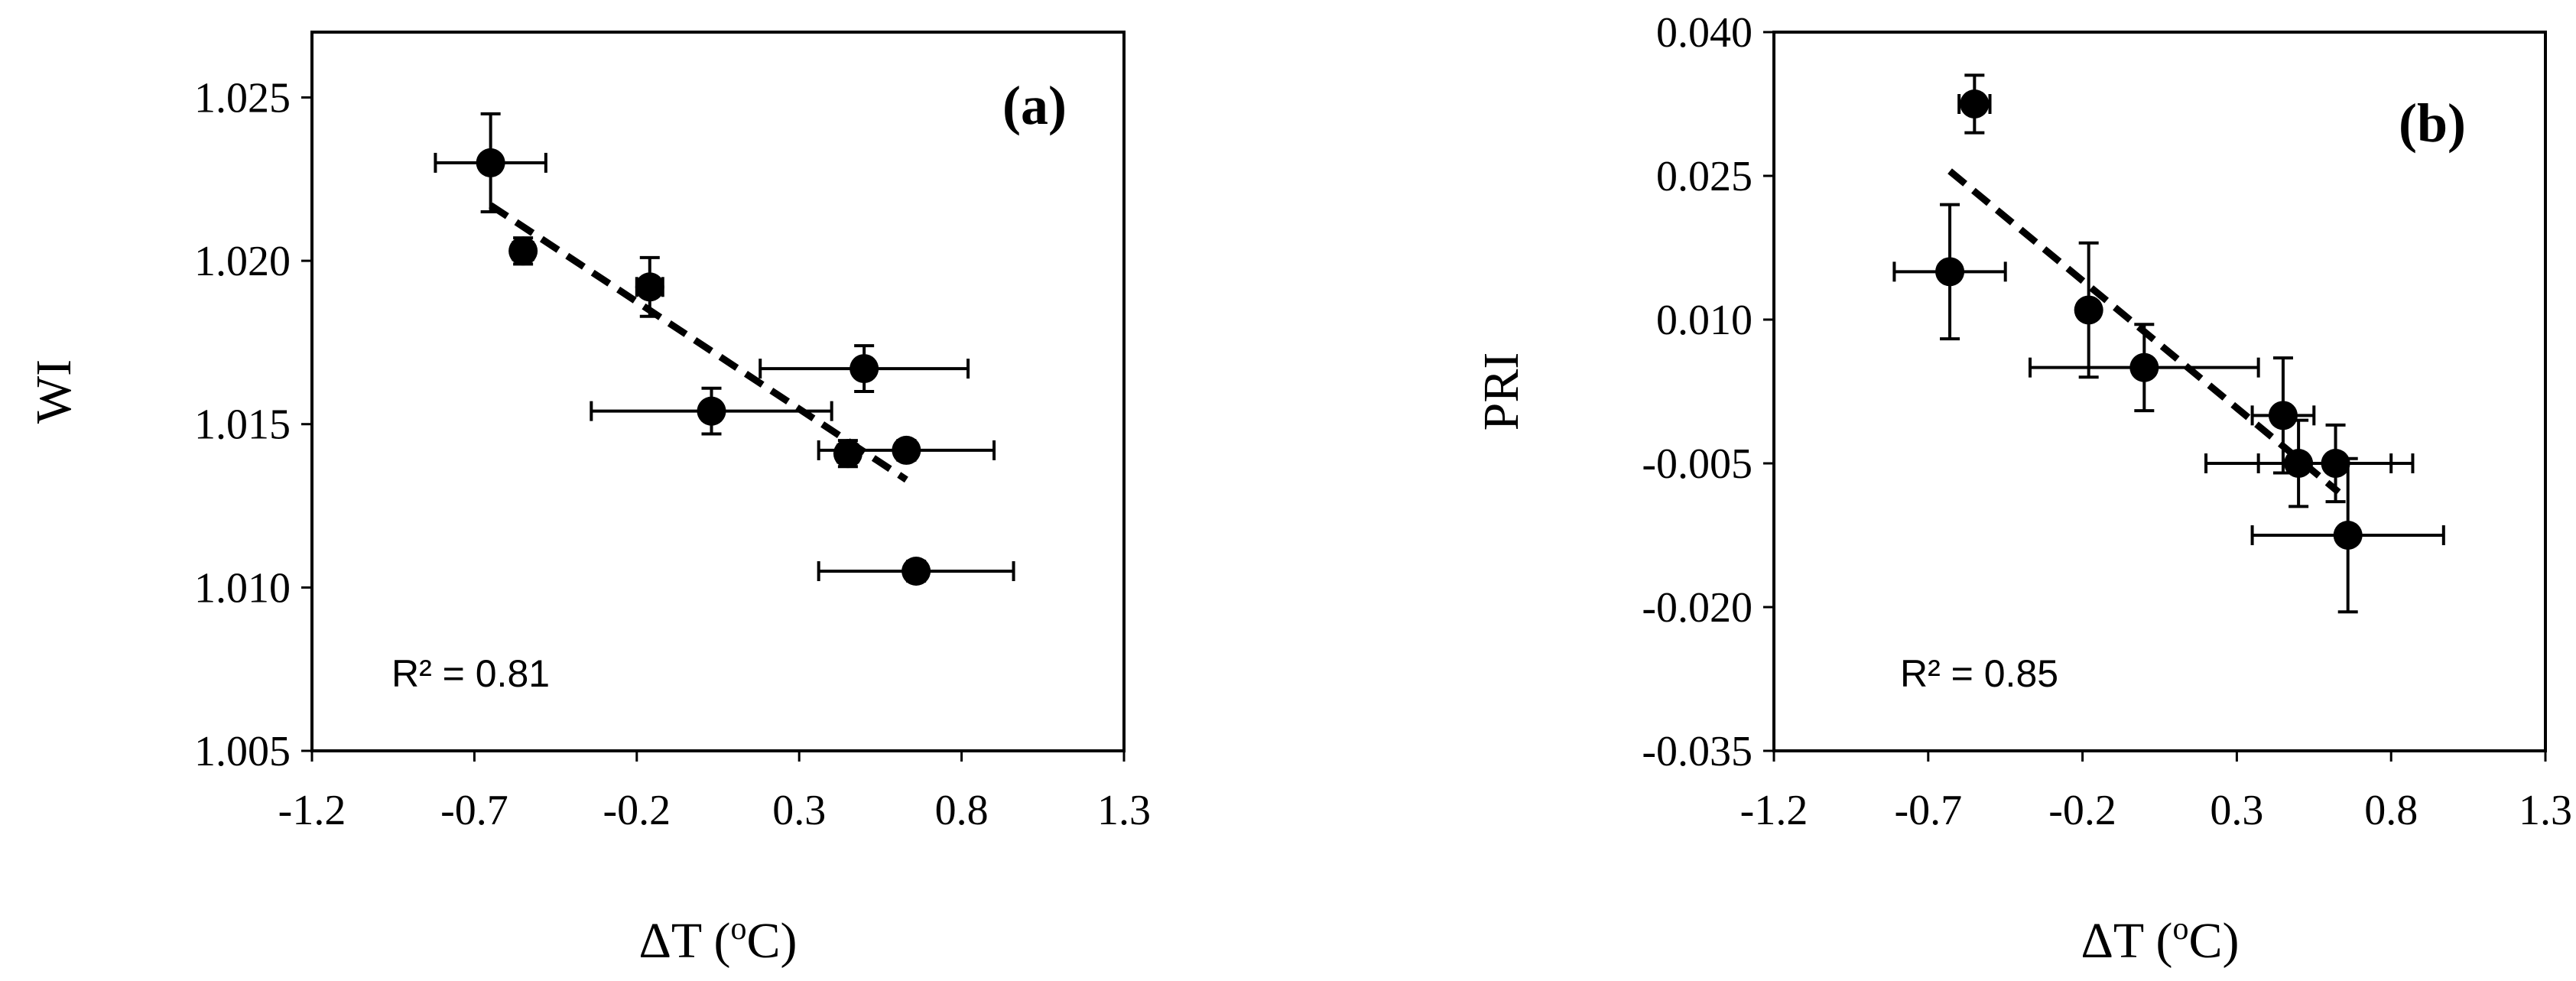 This screenshot has width=2576, height=981. Describe the element at coordinates (471, 673) in the screenshot. I see `r-squared-label-a: R² = 0.81` at that location.